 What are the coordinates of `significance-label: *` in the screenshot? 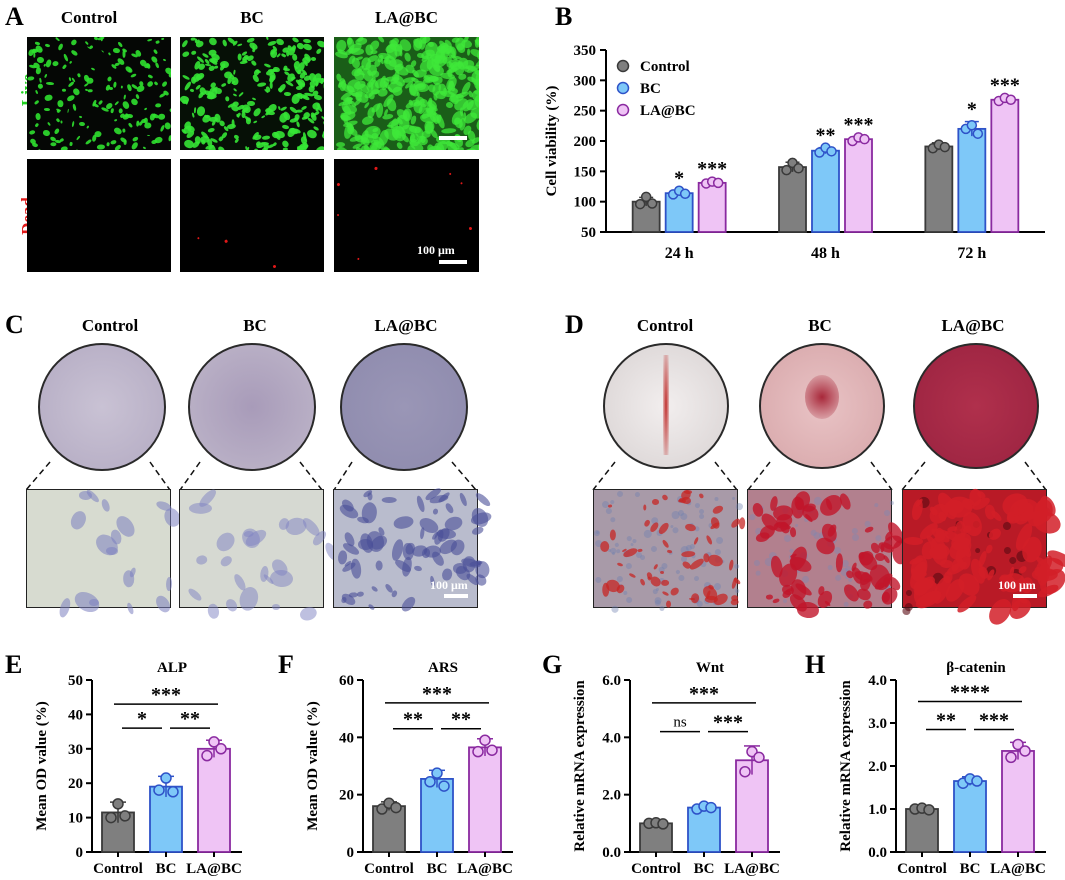 It's located at (142, 719).